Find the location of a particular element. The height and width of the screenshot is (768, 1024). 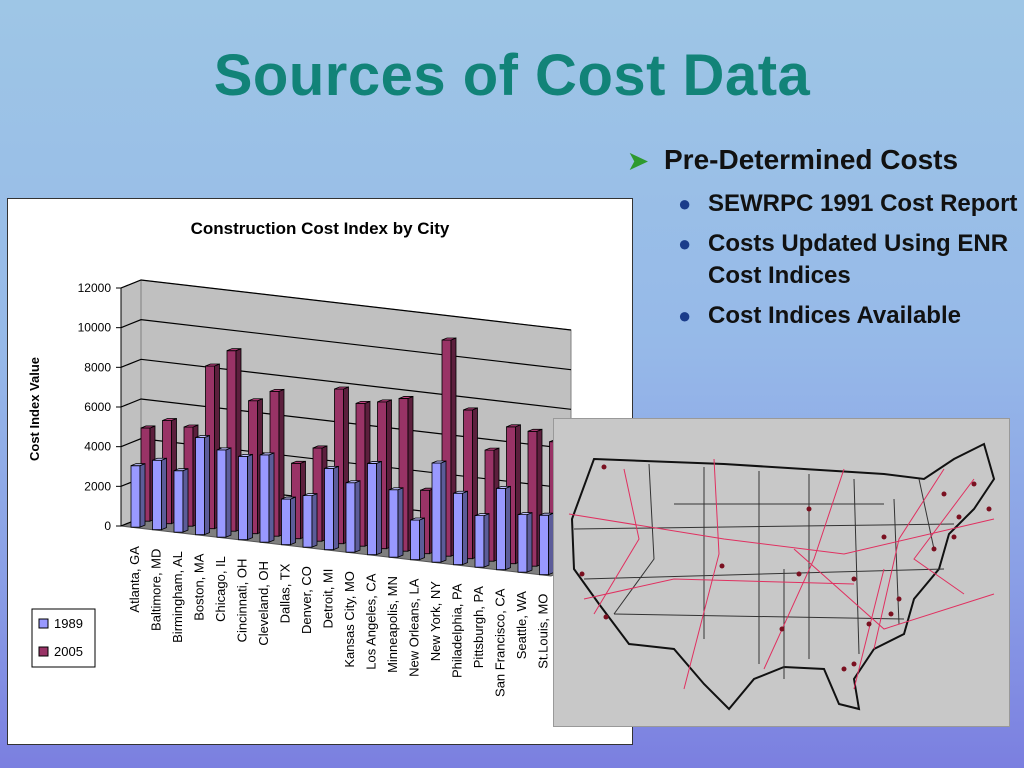

y-axis-label: Cost Index Value is located at coordinates (34, 409).